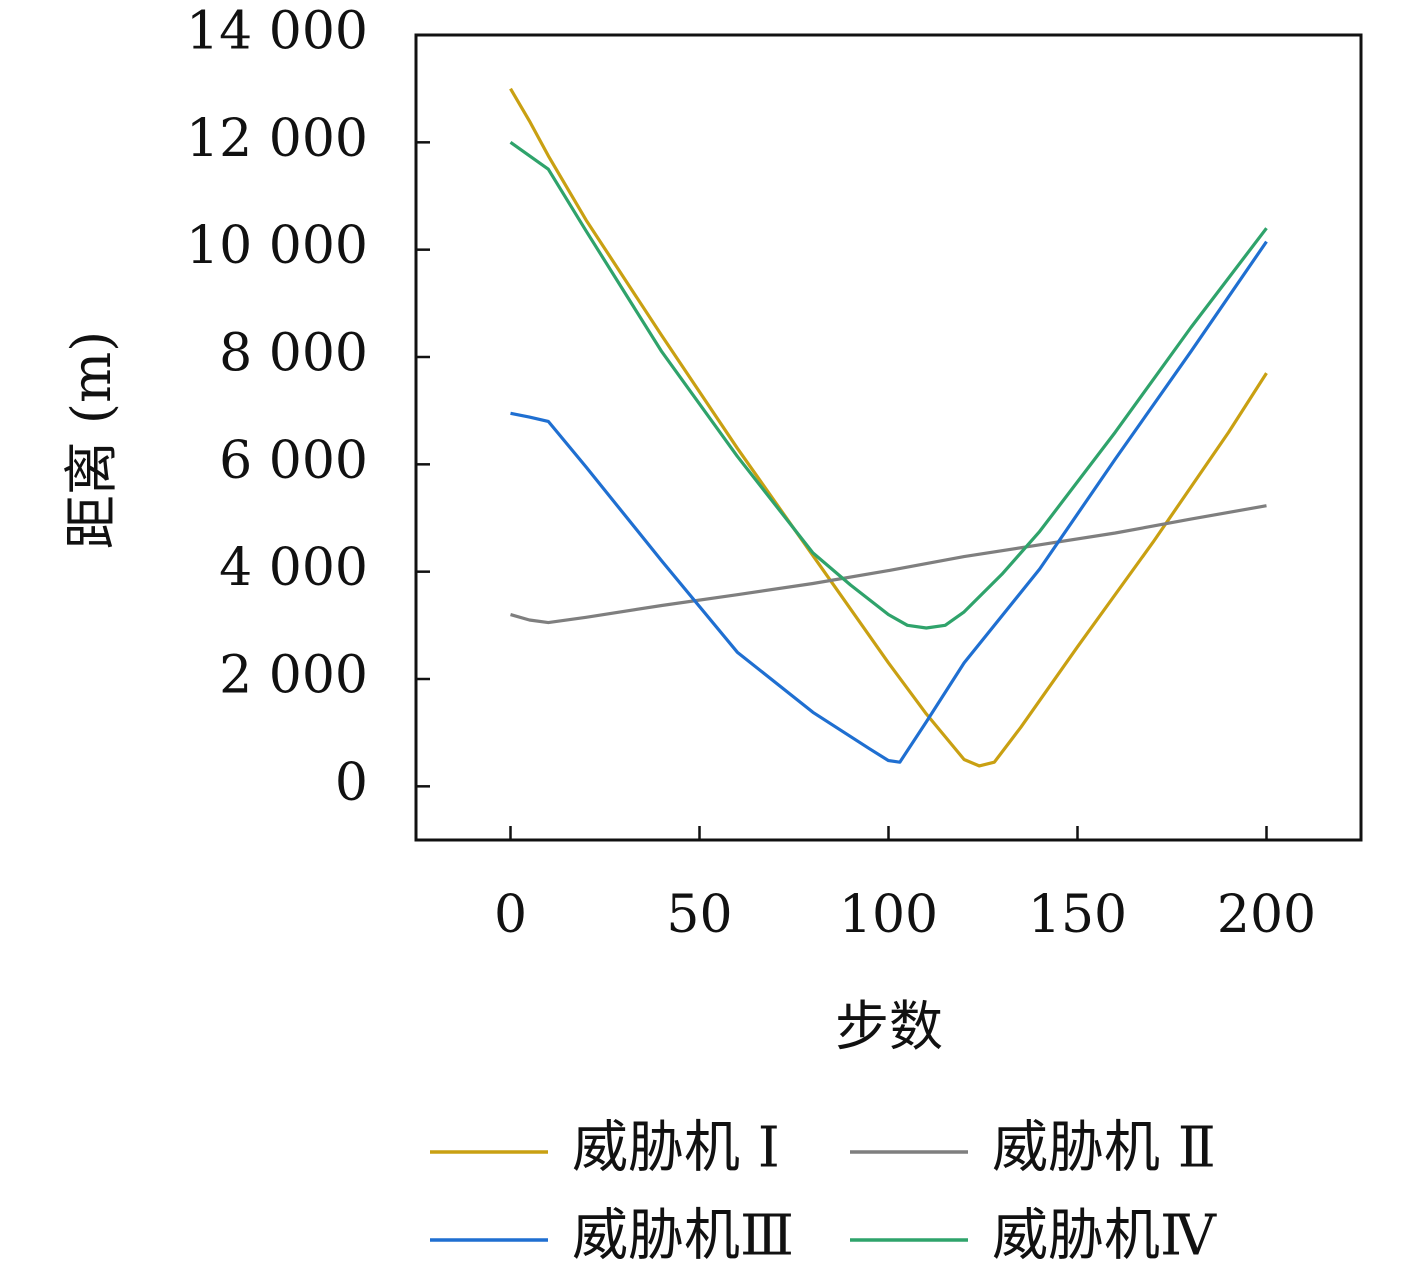  Describe the element at coordinates (277, 246) in the screenshot. I see `y-tick-label: 10 000` at that location.